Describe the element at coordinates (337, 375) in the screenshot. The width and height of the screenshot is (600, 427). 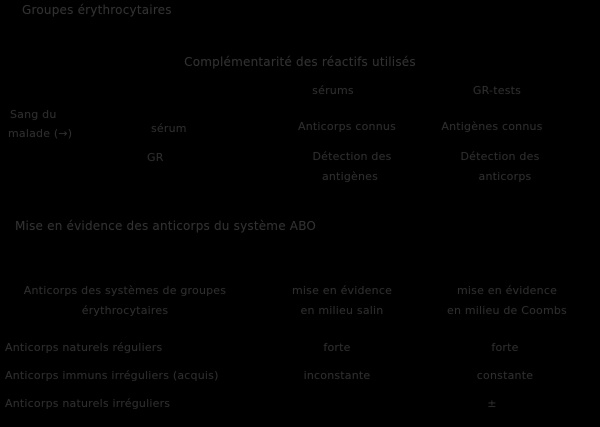
I see `table2-cell-salin: inconstante` at that location.